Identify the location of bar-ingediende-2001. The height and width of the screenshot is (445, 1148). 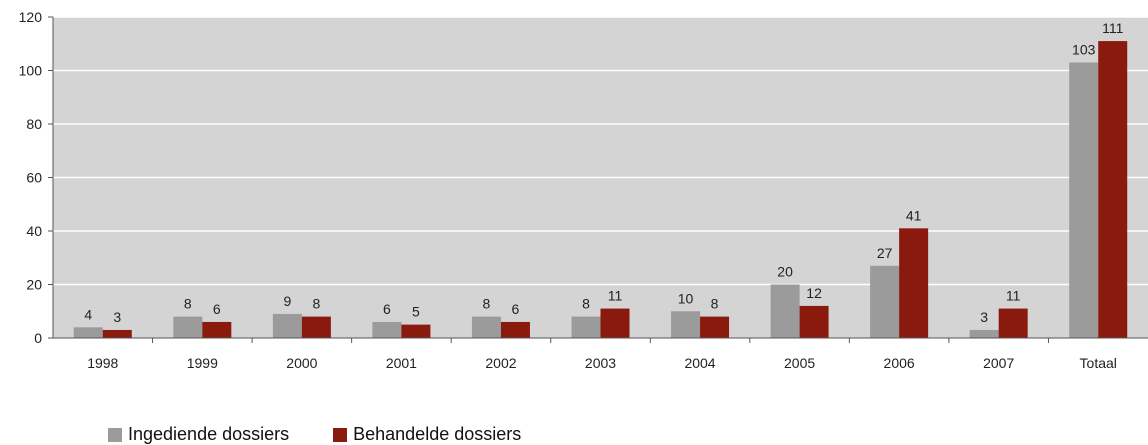
(387, 329).